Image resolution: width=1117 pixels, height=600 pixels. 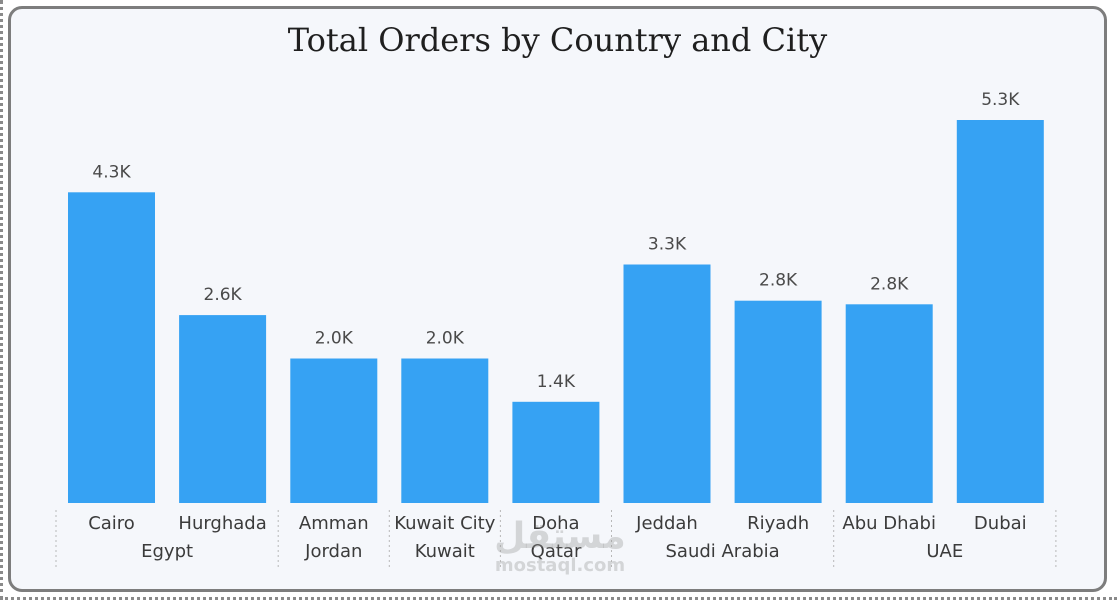 I want to click on x-tick-label: Kuwait City, so click(x=444, y=523).